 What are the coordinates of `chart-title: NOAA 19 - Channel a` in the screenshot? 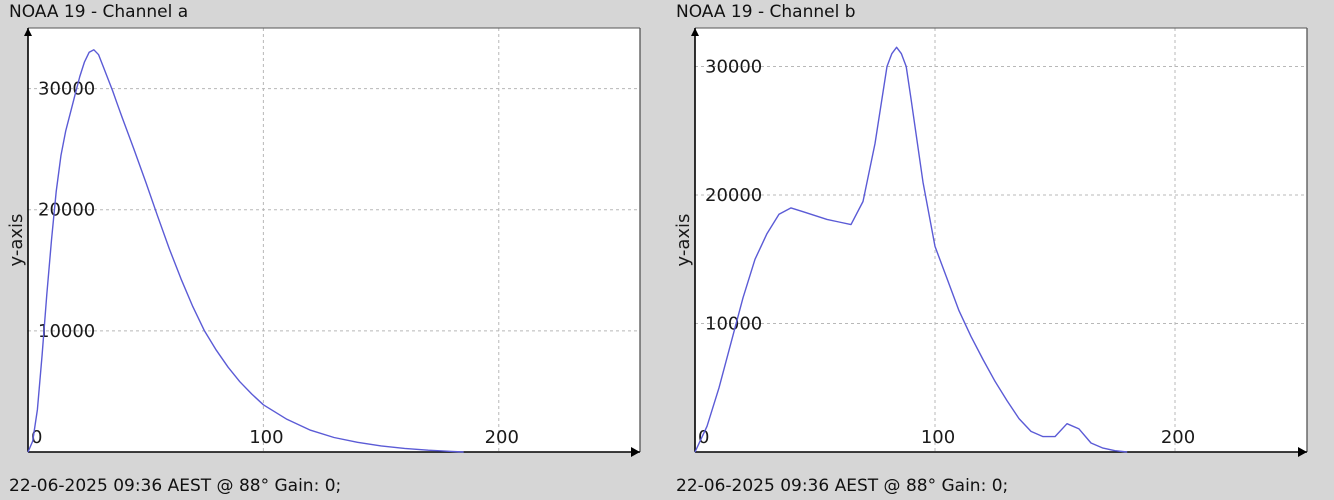 It's located at (99, 12).